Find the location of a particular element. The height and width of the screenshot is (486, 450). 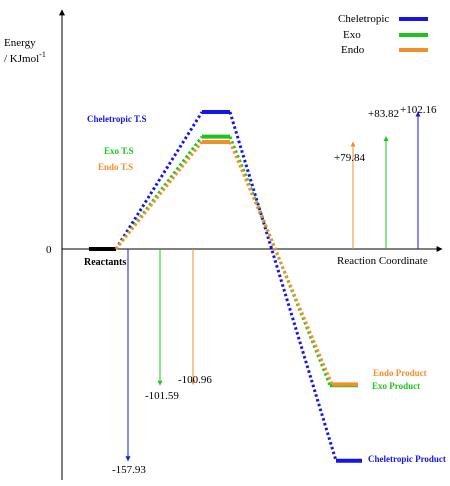

y-axis-label-line1: Energy is located at coordinates (20, 43).